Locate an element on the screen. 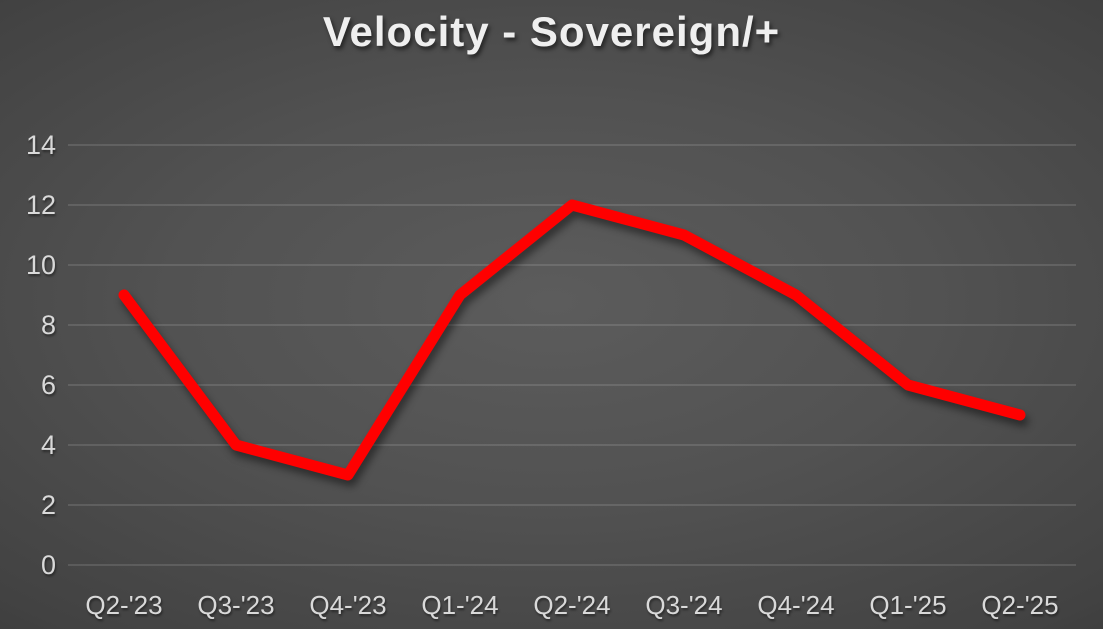 The image size is (1103, 629). y-axis-tick-label: 4 is located at coordinates (48, 445).